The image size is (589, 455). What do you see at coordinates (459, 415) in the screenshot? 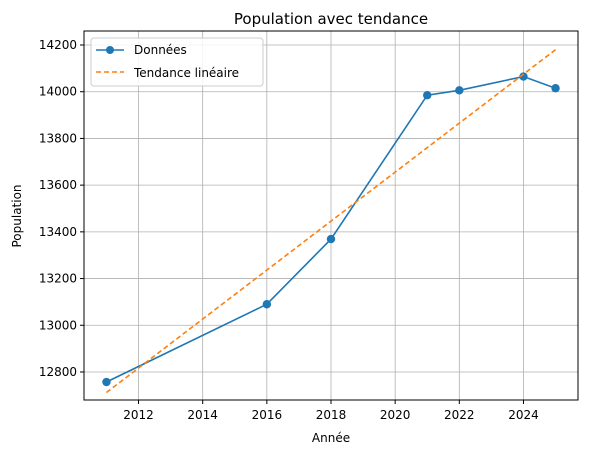
I see `x-tick-label: 2022` at bounding box center [459, 415].